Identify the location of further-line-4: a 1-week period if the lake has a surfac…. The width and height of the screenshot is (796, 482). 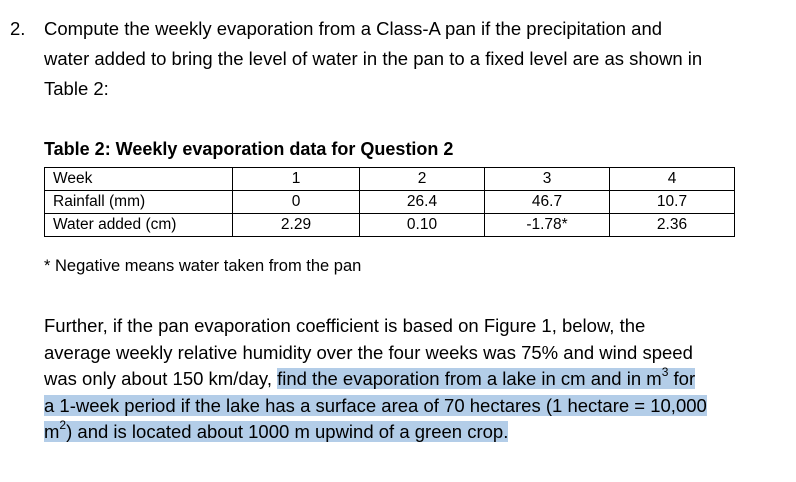
(414, 406).